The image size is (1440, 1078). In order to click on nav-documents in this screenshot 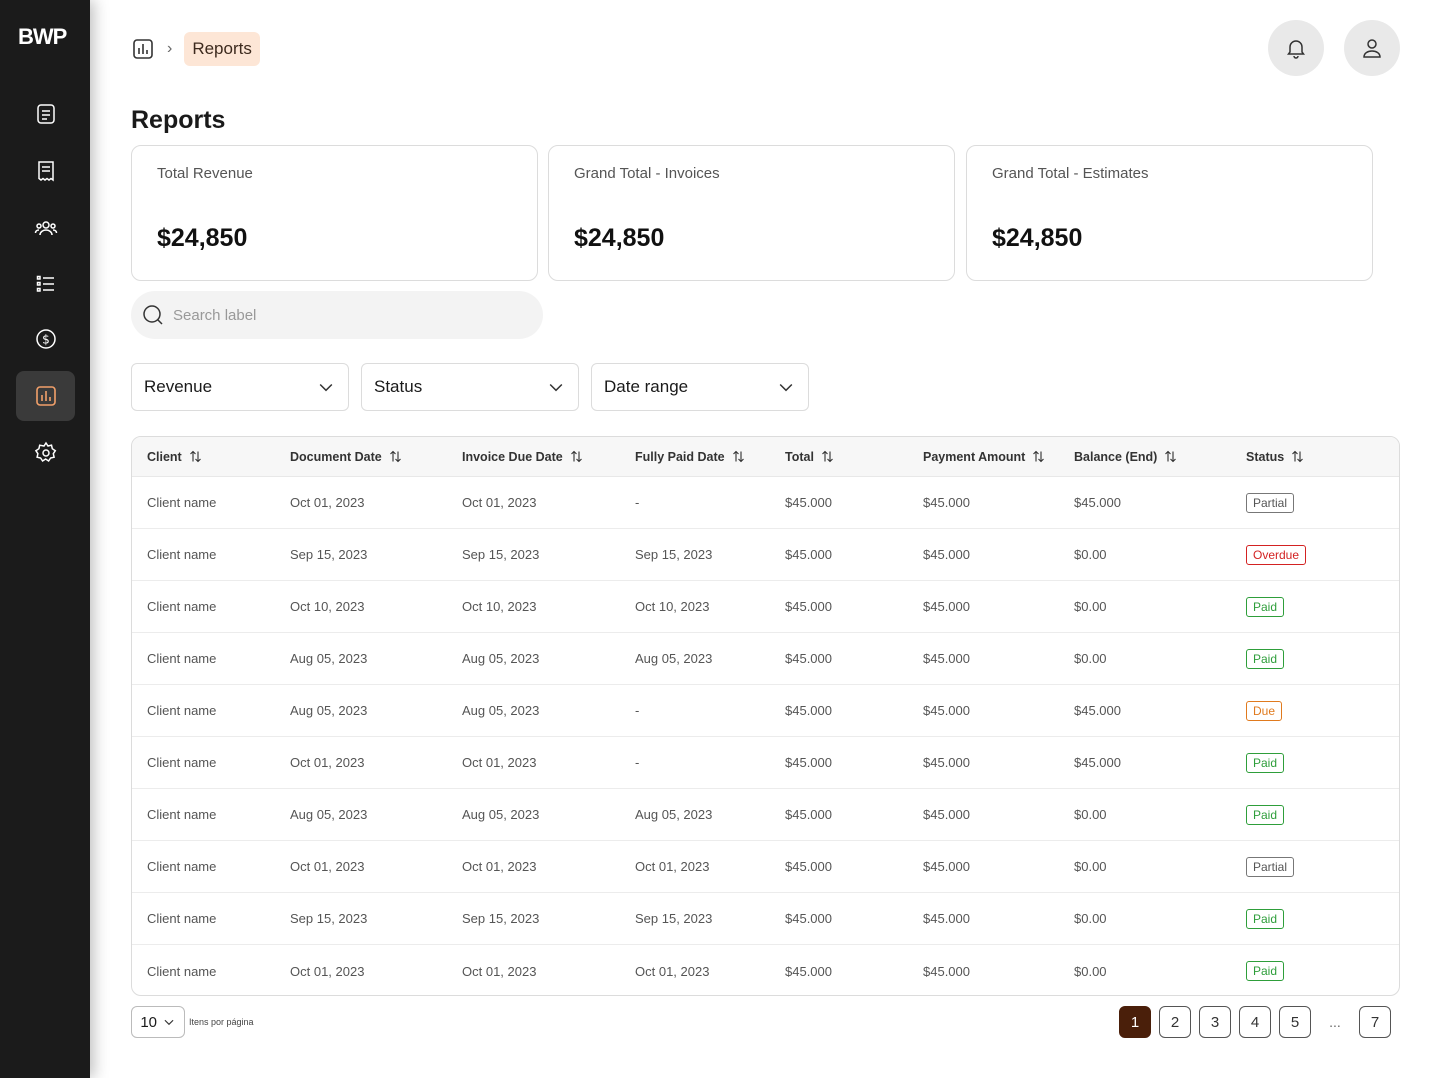, I will do `click(45, 114)`.